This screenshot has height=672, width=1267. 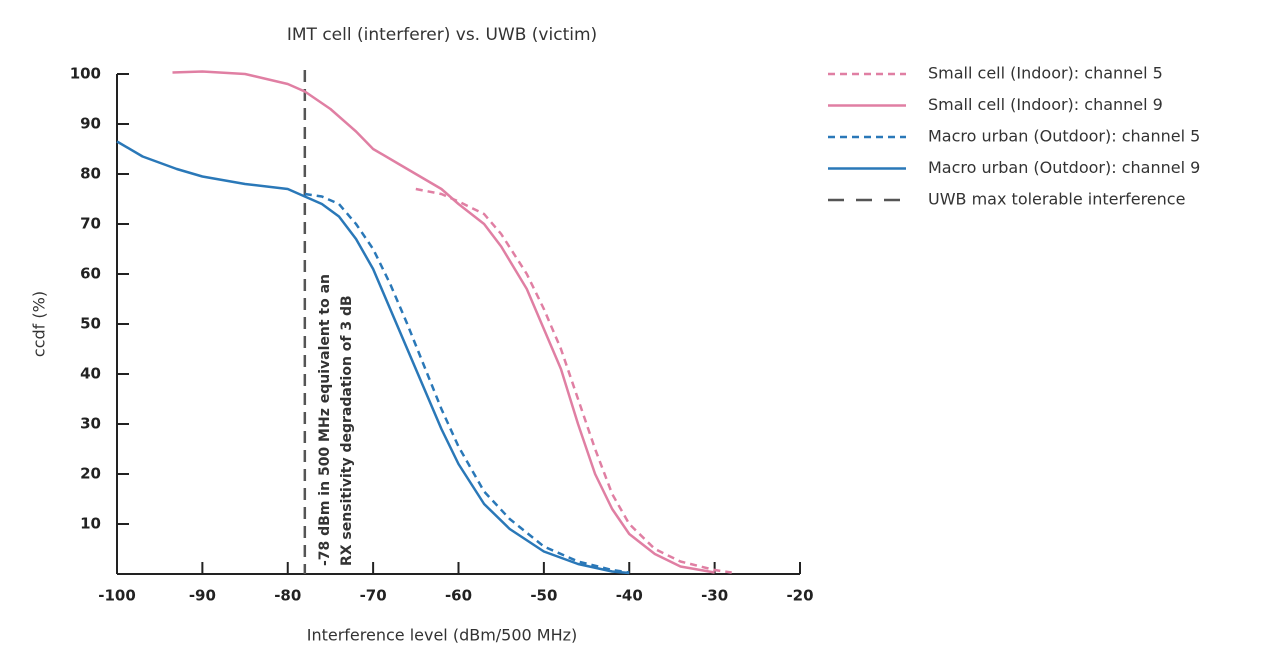 What do you see at coordinates (90, 124) in the screenshot?
I see `y-tick-label: 90` at bounding box center [90, 124].